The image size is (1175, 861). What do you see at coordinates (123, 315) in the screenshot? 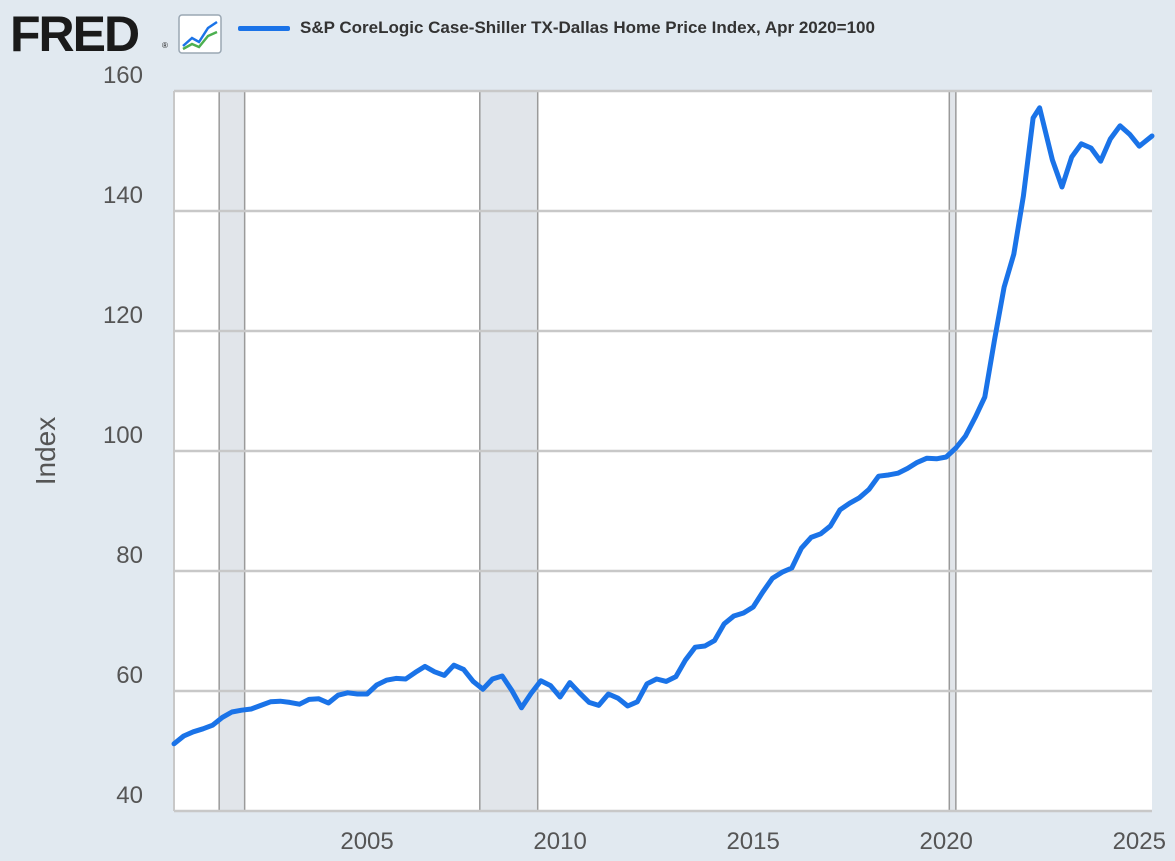
I see `y-tick-label: 120` at bounding box center [123, 315].